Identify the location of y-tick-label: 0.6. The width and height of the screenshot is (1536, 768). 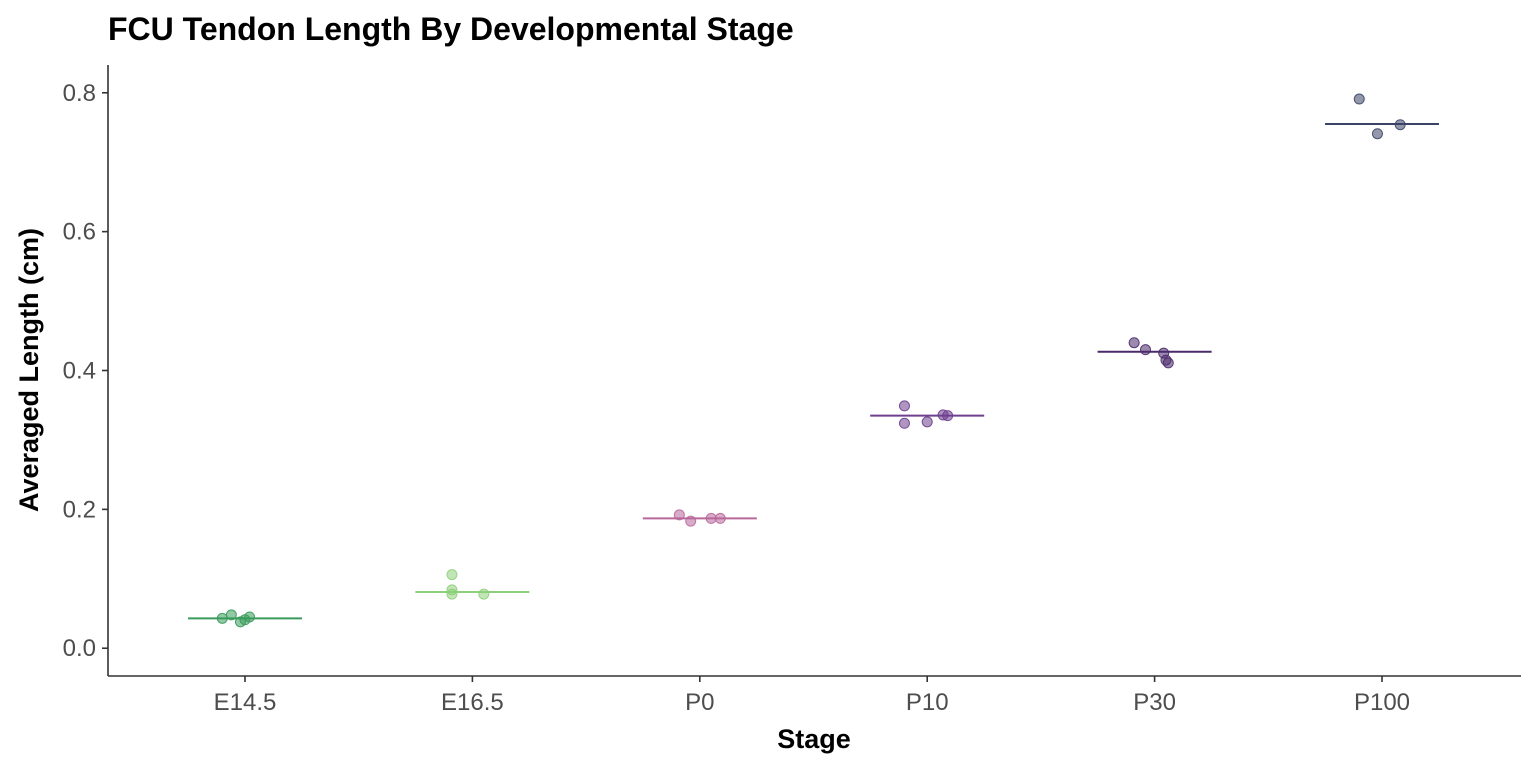
(79, 232).